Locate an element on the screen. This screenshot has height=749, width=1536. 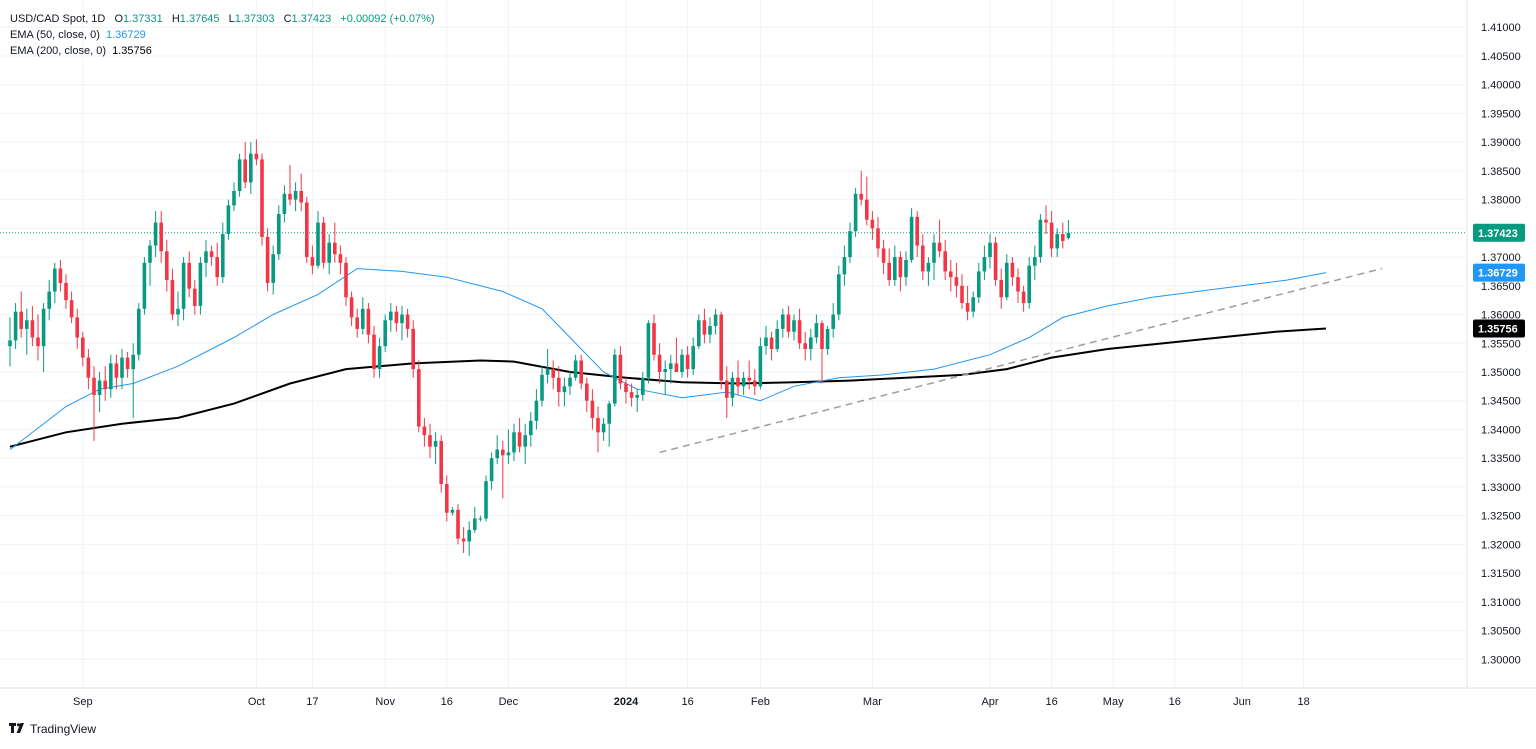
price-tick-label: 1.40000 is located at coordinates (1501, 86).